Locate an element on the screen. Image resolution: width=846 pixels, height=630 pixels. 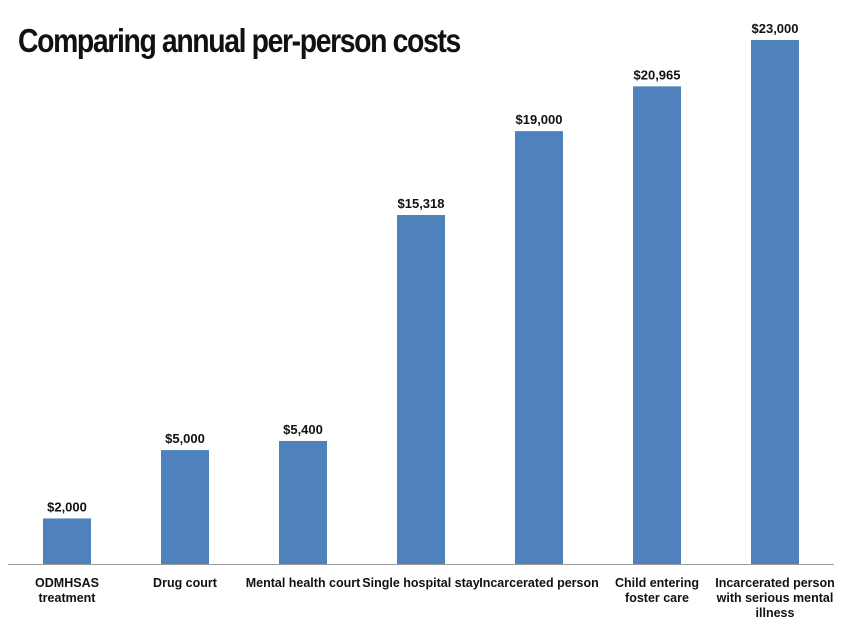
x-tick-label: Single hospital stay is located at coordinates (420, 583).